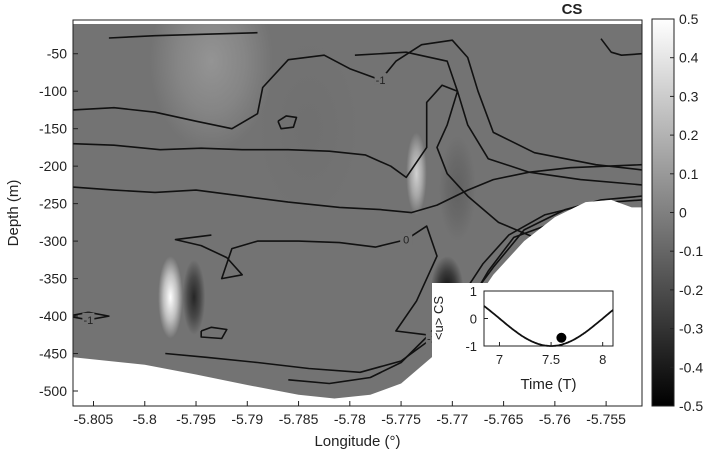 This screenshot has height=453, width=712. I want to click on inset-frame, so click(548, 318).